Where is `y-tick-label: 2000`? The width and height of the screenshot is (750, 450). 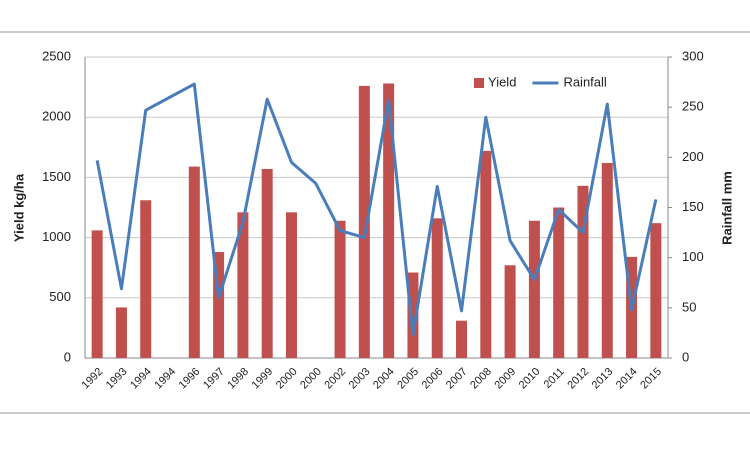 y-tick-label: 2000 is located at coordinates (56, 116).